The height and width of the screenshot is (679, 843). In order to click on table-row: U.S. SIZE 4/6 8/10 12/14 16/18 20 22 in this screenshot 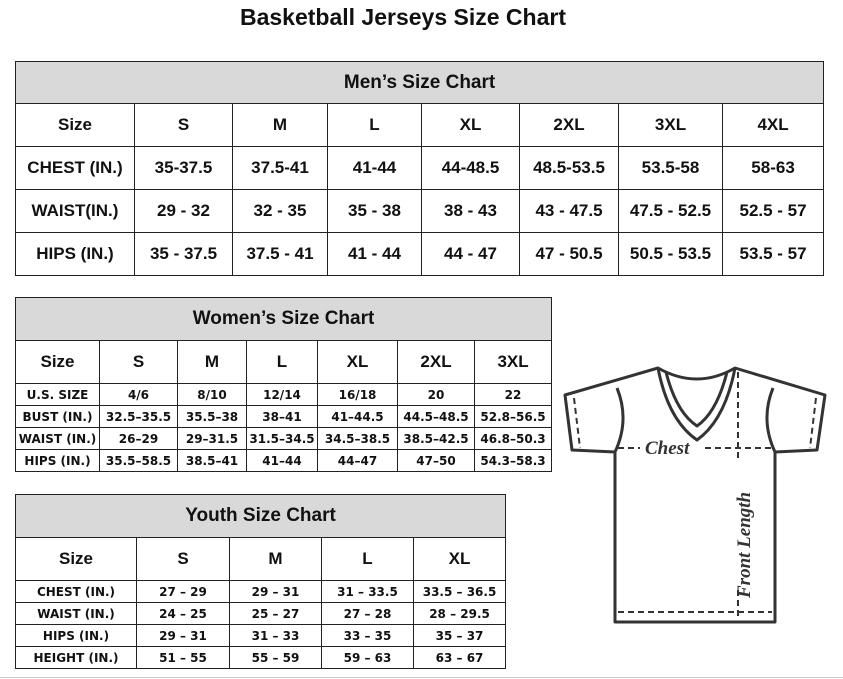, I will do `click(284, 394)`.